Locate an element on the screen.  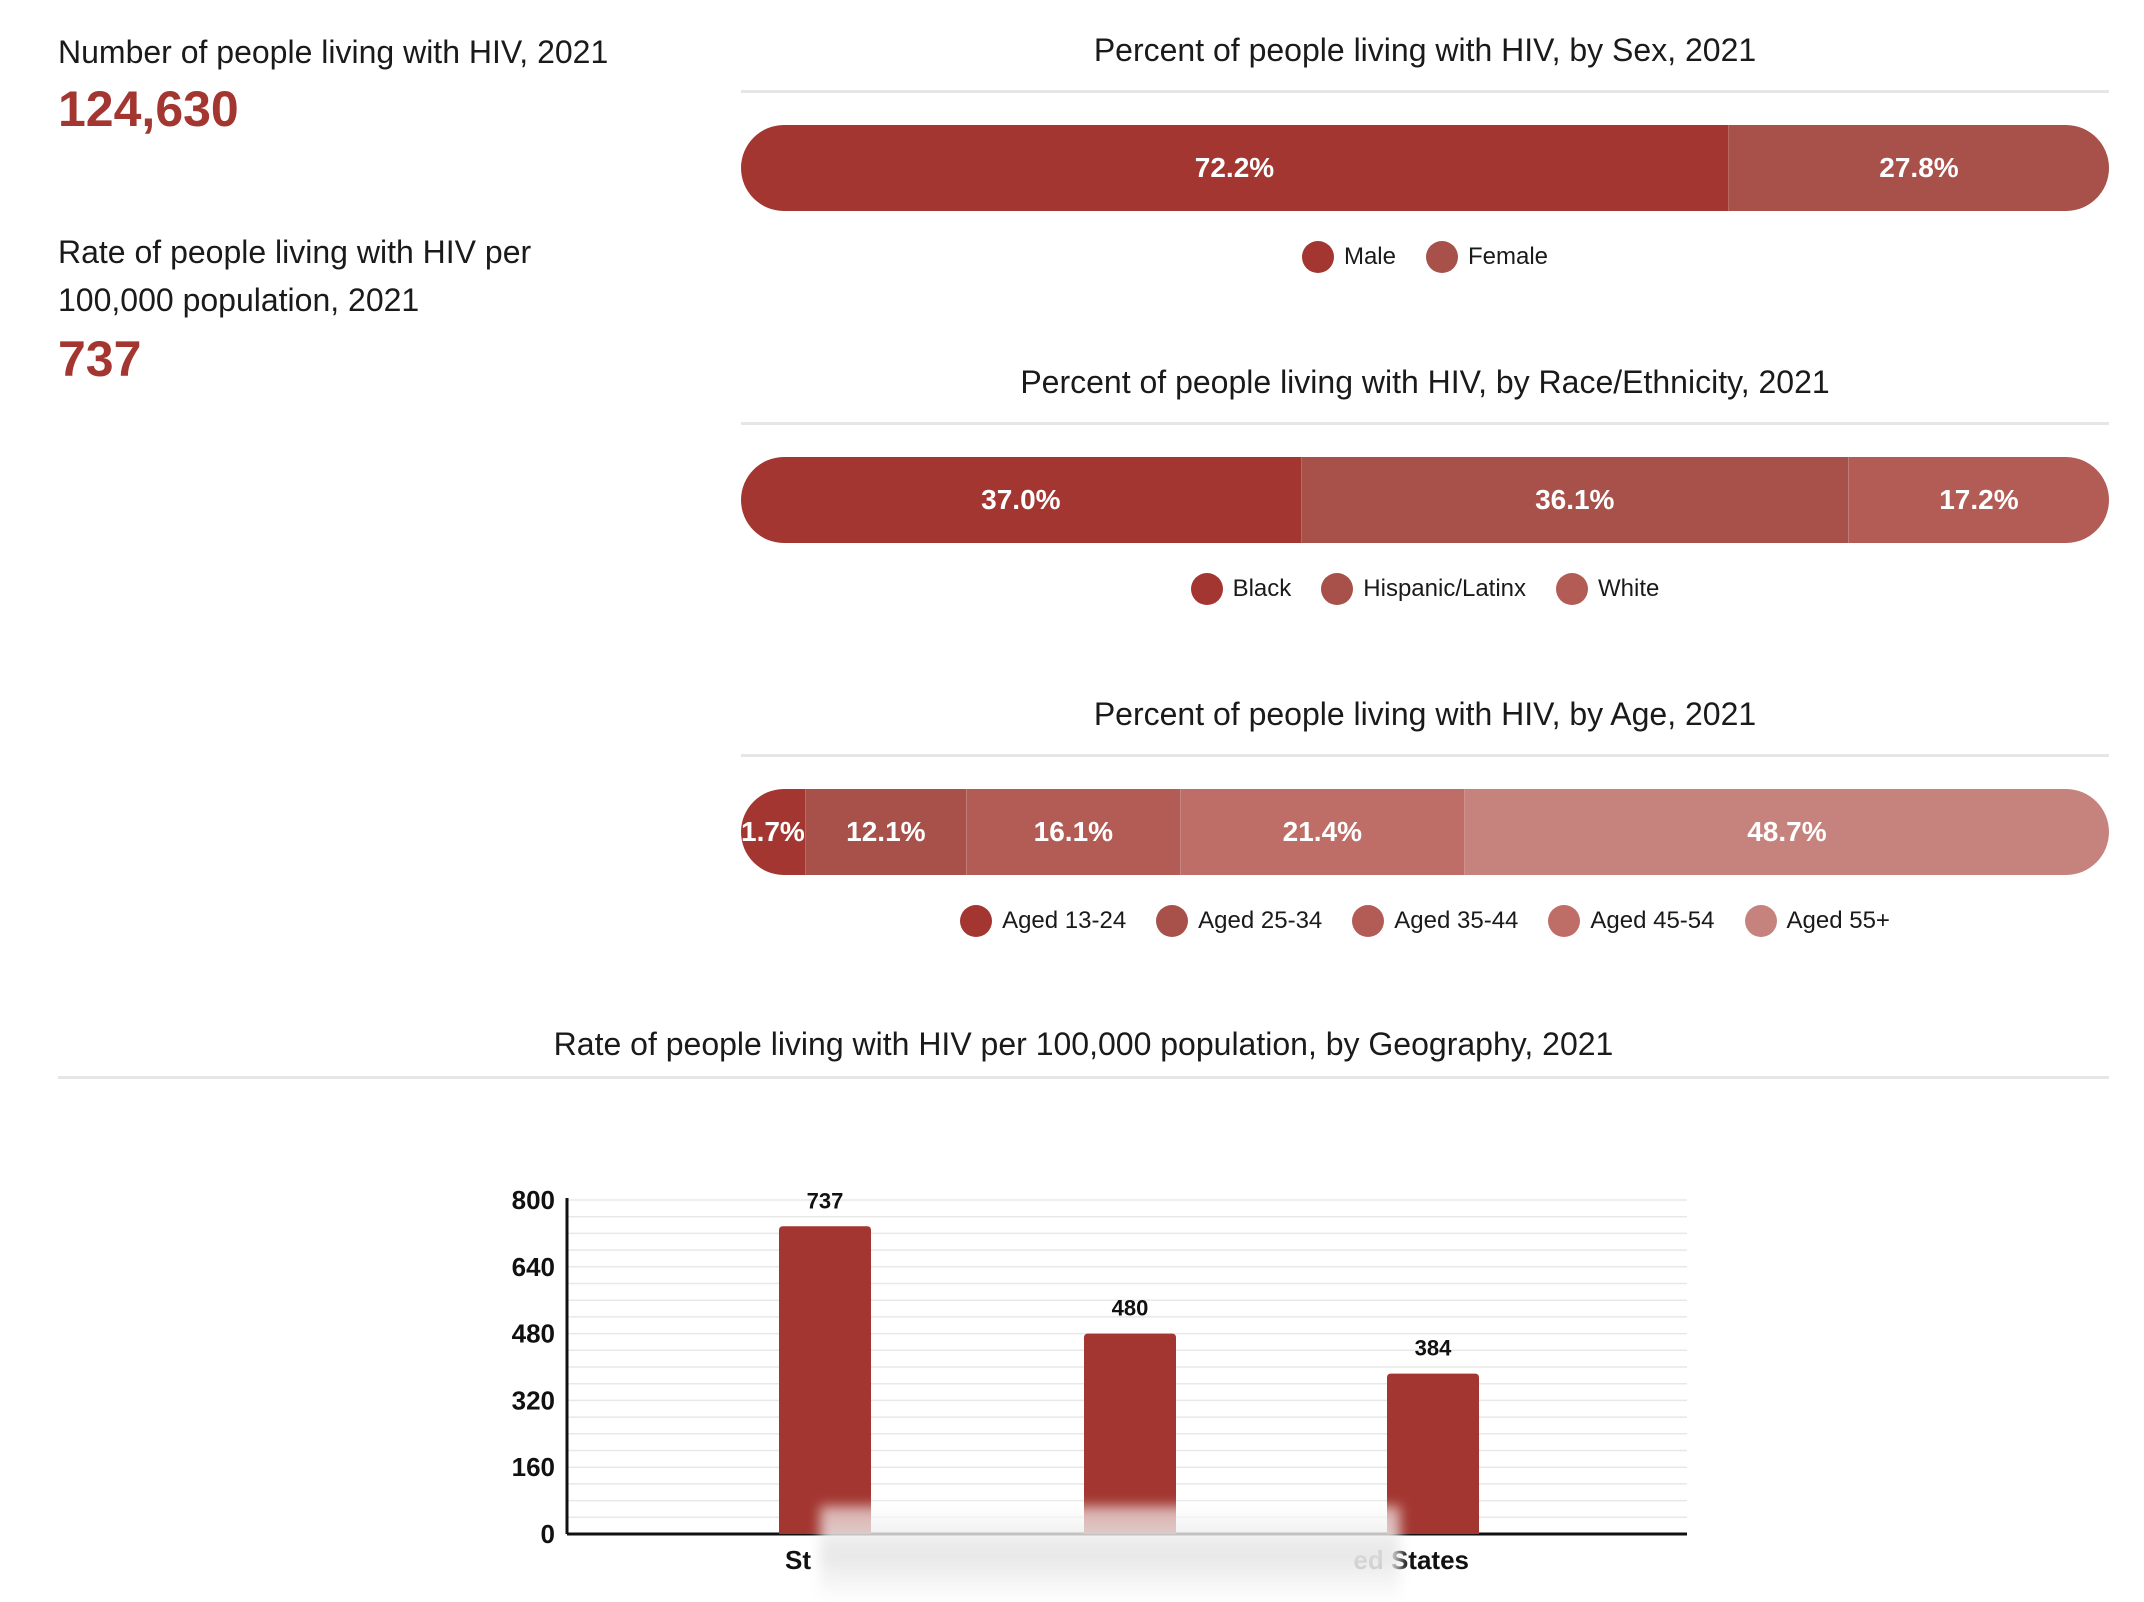
rate-label-line1: Rate of people living with HIV per is located at coordinates (295, 252).